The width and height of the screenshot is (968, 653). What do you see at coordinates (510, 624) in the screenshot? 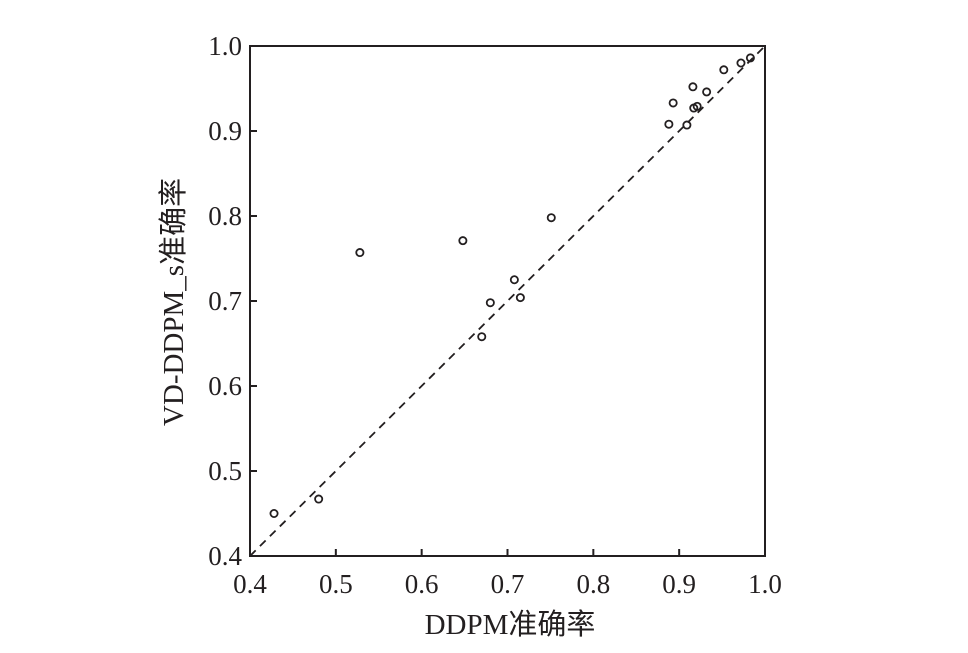
I see `x-axis-title: DDPM准确率` at bounding box center [510, 624].